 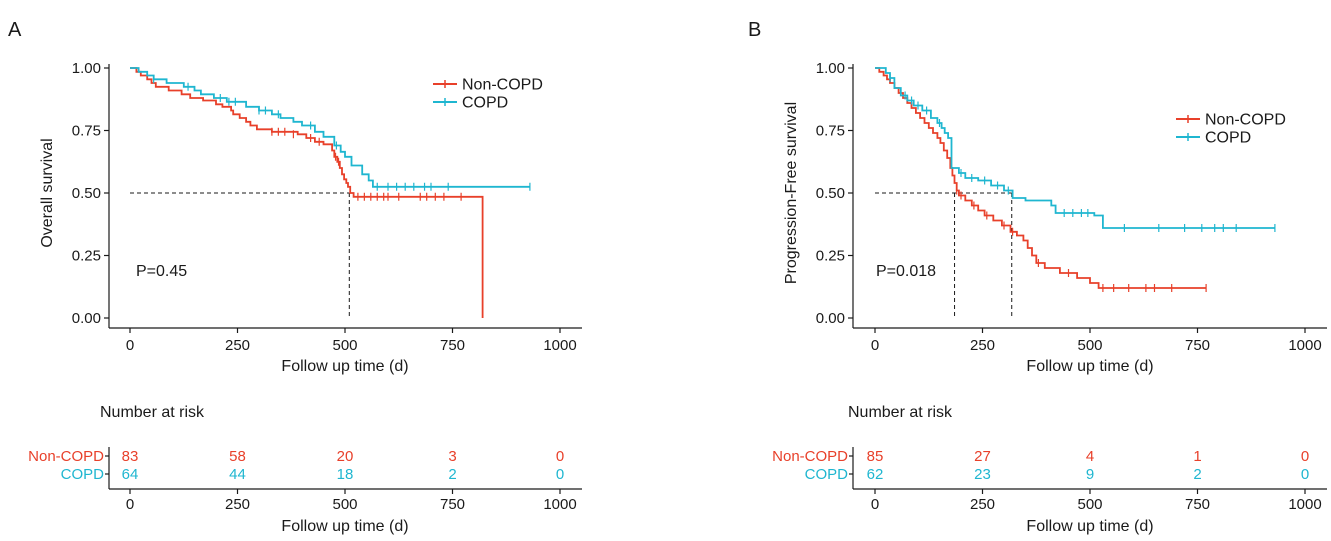 What do you see at coordinates (345, 474) in the screenshot?
I see `risk-count: 18` at bounding box center [345, 474].